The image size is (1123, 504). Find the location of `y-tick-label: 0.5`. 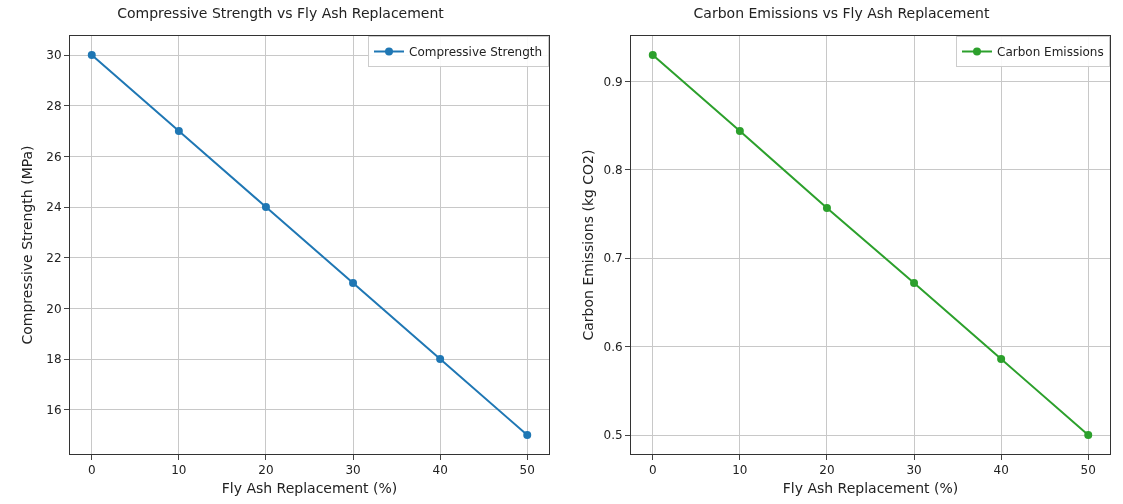

y-tick-label: 0.5 is located at coordinates (613, 435).